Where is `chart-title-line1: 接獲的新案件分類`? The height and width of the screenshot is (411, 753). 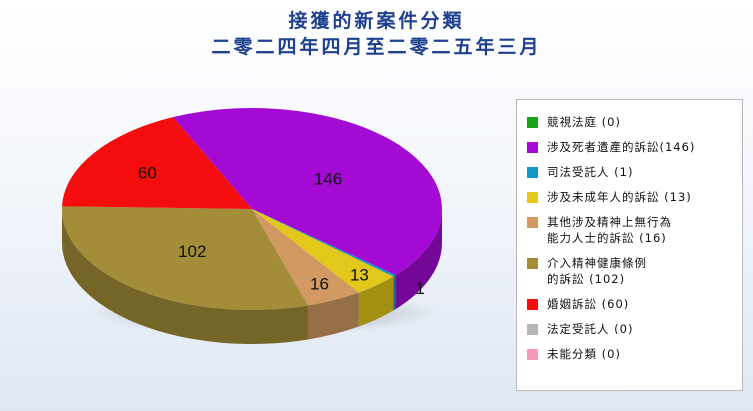 chart-title-line1: 接獲的新案件分類 is located at coordinates (376, 21).